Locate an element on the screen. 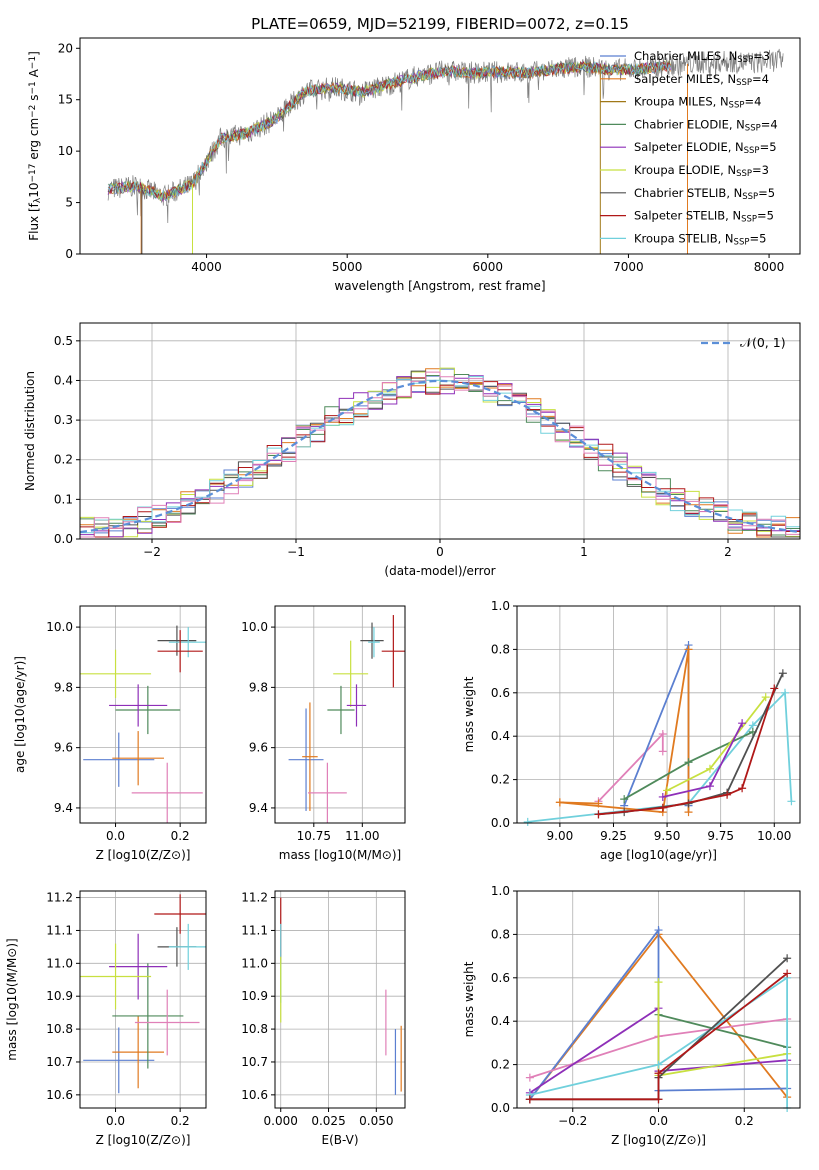 This screenshot has width=819, height=1170. spectrum-ylabel-part: ] is located at coordinates (34, 53).